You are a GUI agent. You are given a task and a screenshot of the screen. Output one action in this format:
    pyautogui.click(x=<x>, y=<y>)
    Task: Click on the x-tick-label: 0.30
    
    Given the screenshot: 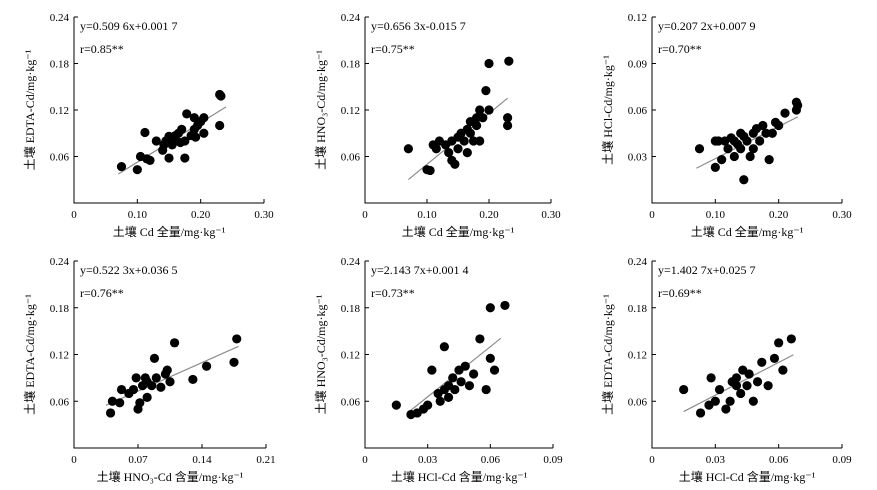 What is the action you would take?
    pyautogui.click(x=264, y=215)
    